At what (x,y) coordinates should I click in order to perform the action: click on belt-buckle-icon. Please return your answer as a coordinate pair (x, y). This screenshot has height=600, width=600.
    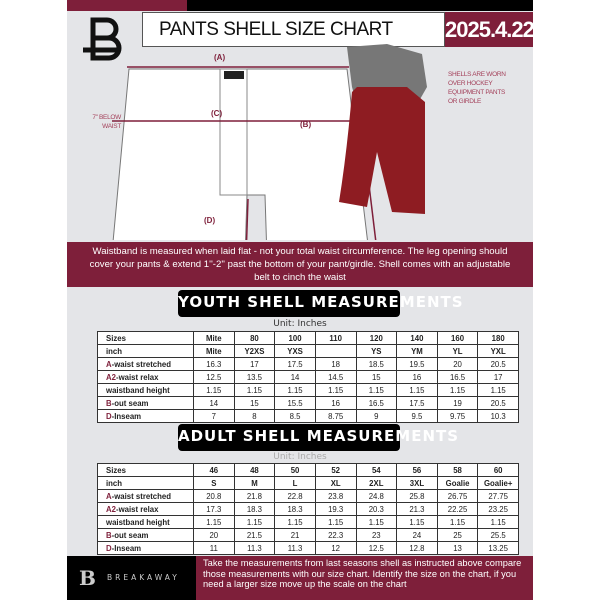
    Looking at the image, I should click on (234, 75).